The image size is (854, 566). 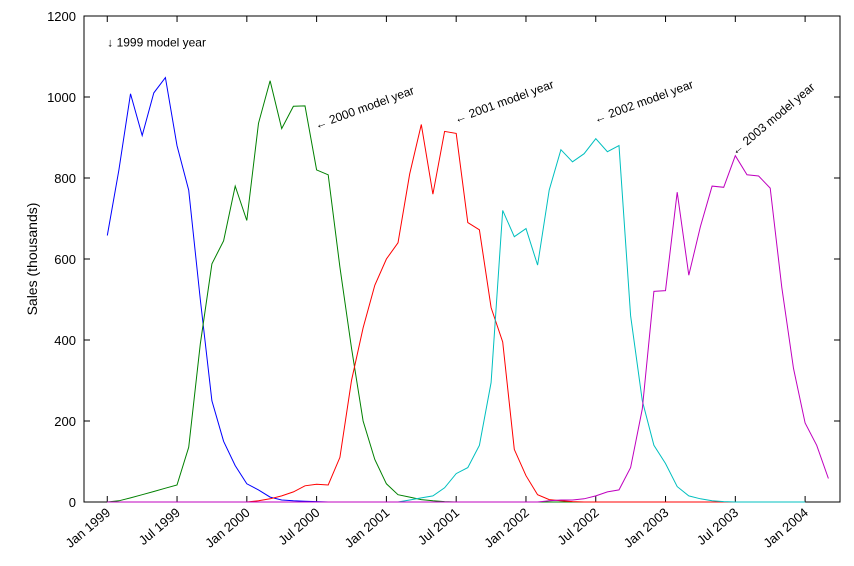 What do you see at coordinates (438, 526) in the screenshot?
I see `x-tick-label: Jul 2001` at bounding box center [438, 526].